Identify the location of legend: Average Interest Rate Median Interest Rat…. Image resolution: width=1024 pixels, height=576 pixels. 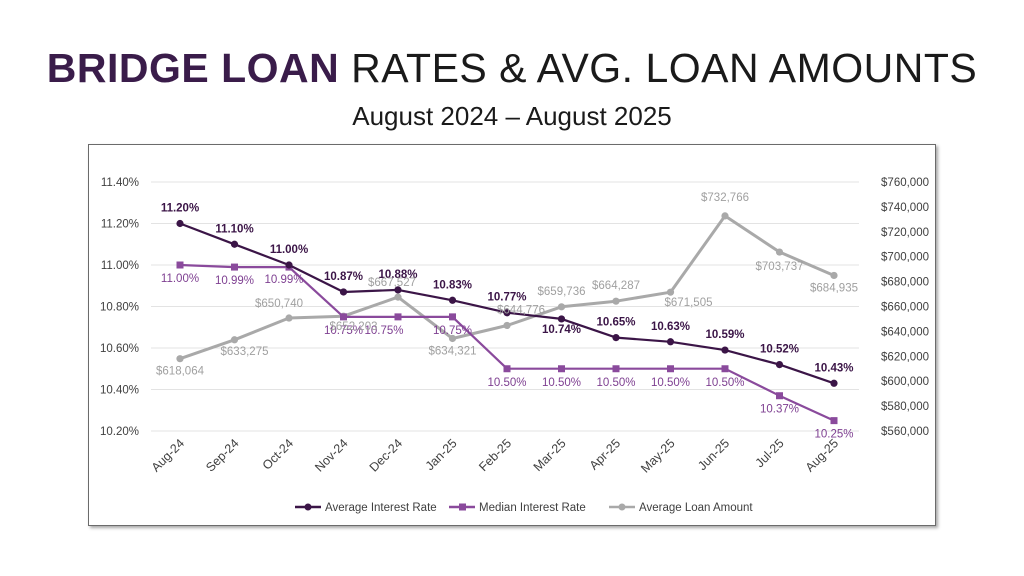
(524, 508).